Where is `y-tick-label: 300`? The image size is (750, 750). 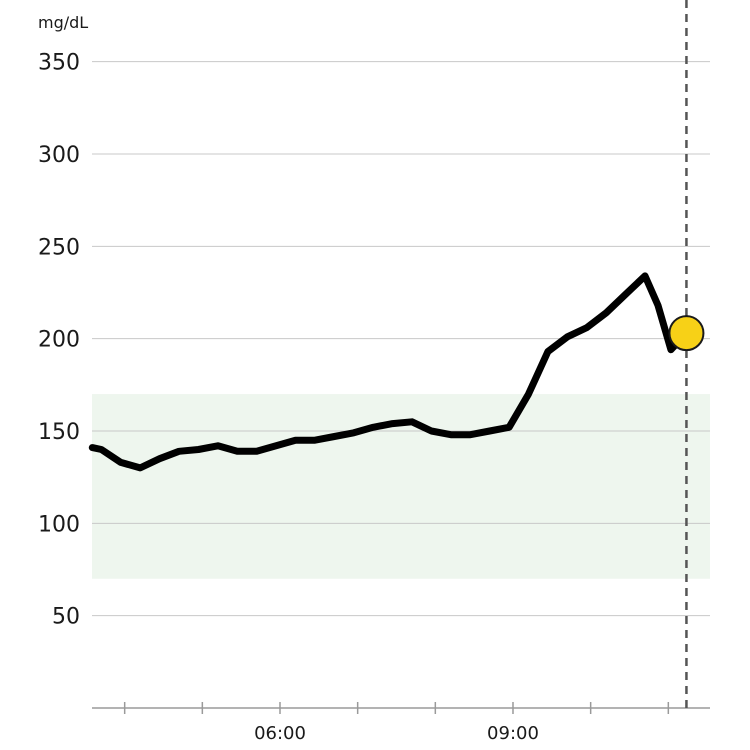
y-tick-label: 300 is located at coordinates (59, 155).